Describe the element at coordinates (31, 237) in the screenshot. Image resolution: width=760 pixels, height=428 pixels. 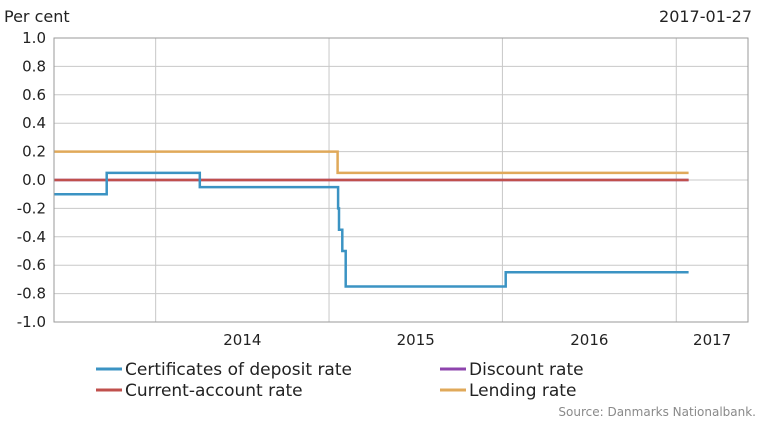
I see `y-tick-label: -0.4` at that location.